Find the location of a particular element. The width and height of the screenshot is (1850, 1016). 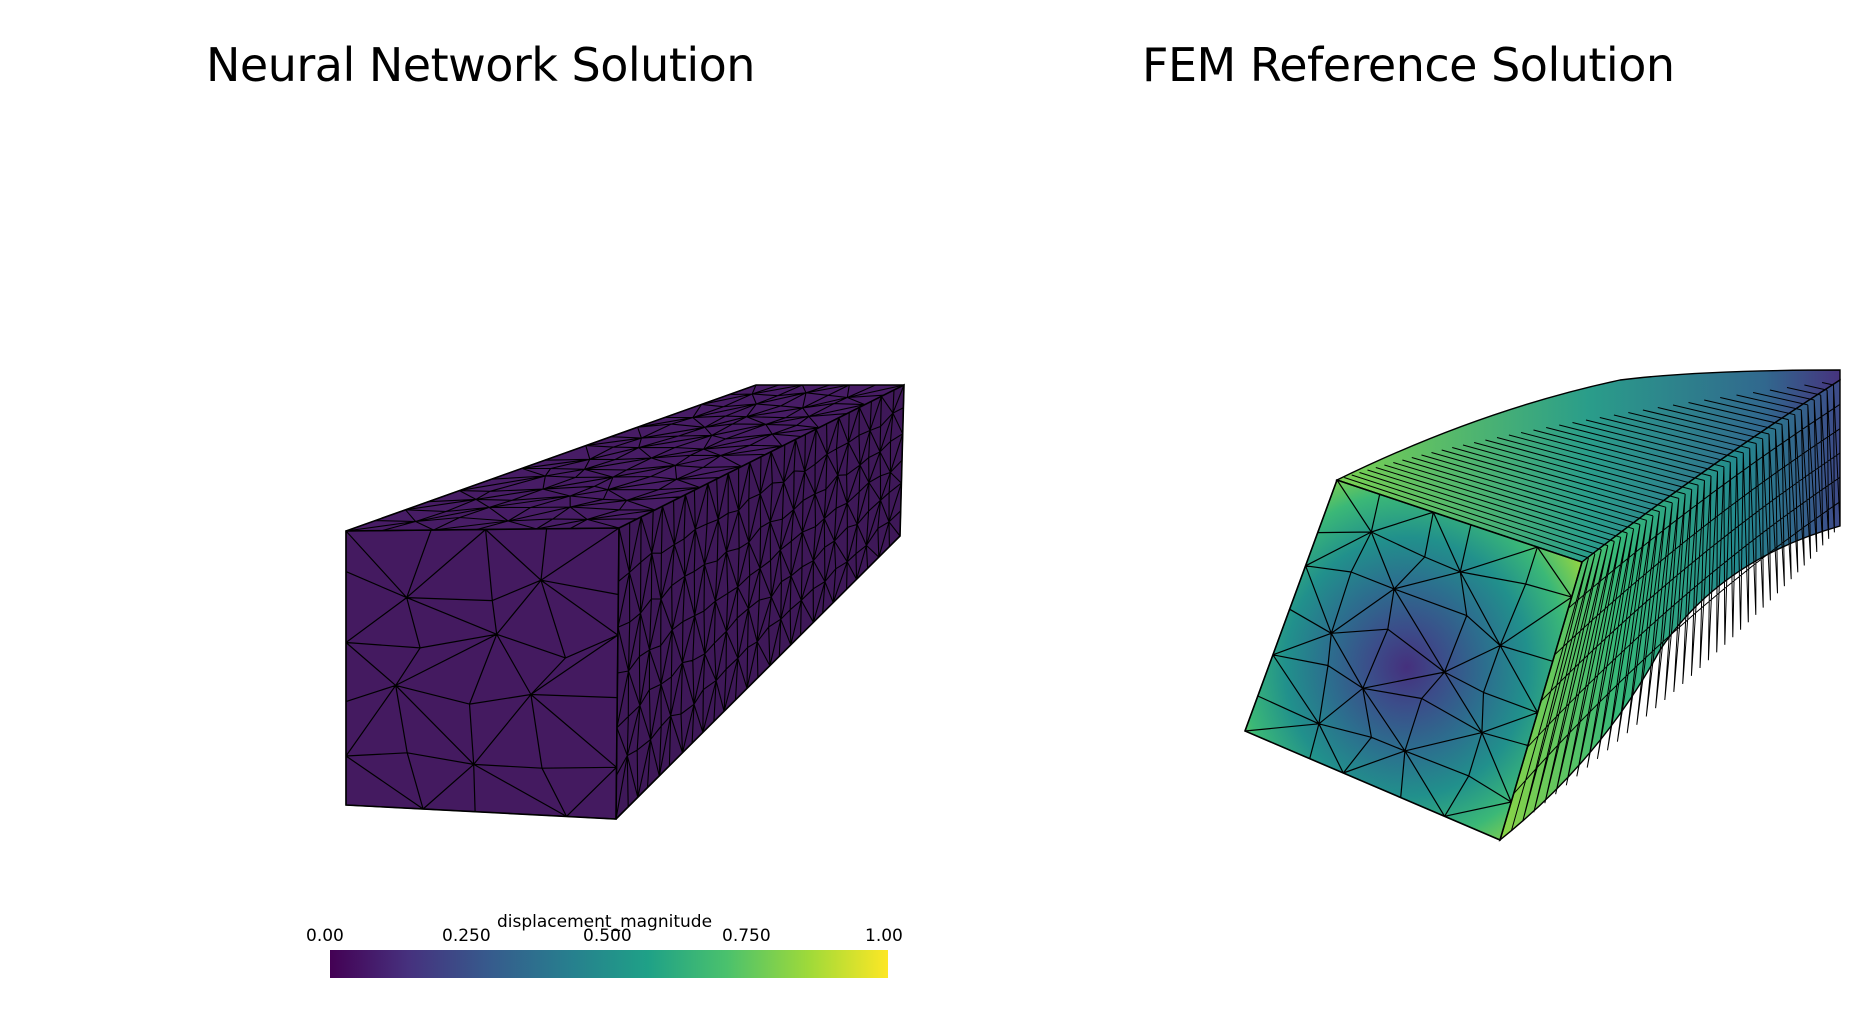

nn-front-face-fill is located at coordinates (482, 673).